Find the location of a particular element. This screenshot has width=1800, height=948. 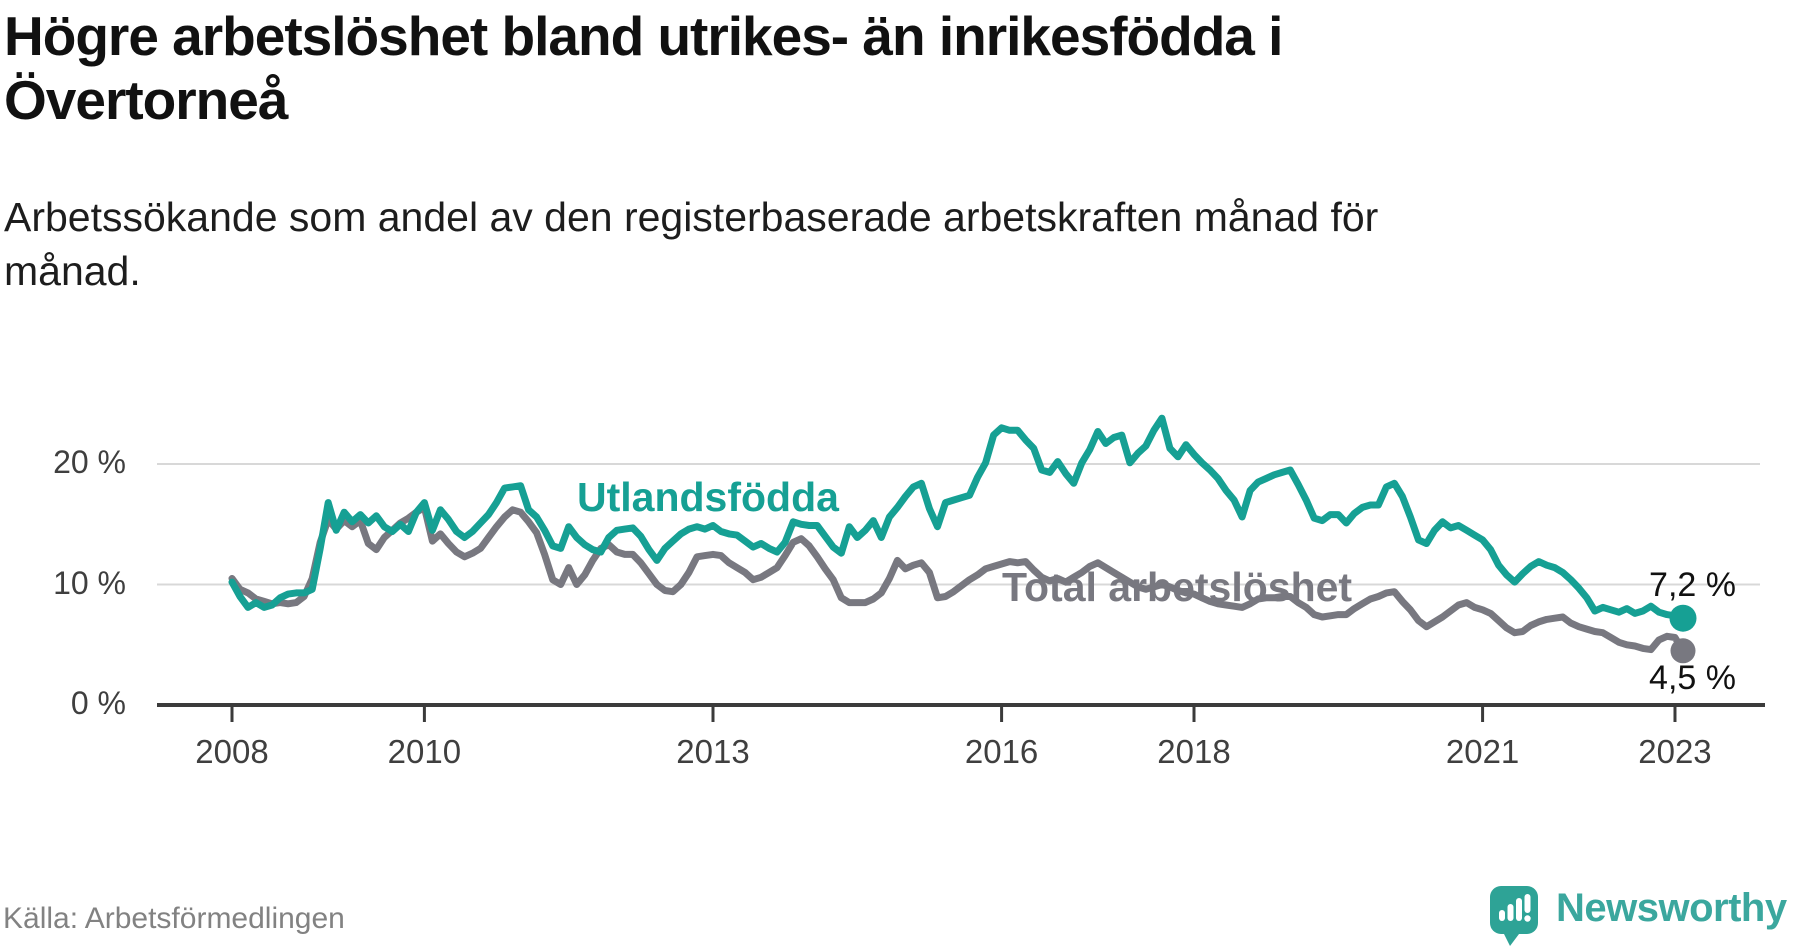

end-value-label-total: 4,5 % is located at coordinates (1692, 678).